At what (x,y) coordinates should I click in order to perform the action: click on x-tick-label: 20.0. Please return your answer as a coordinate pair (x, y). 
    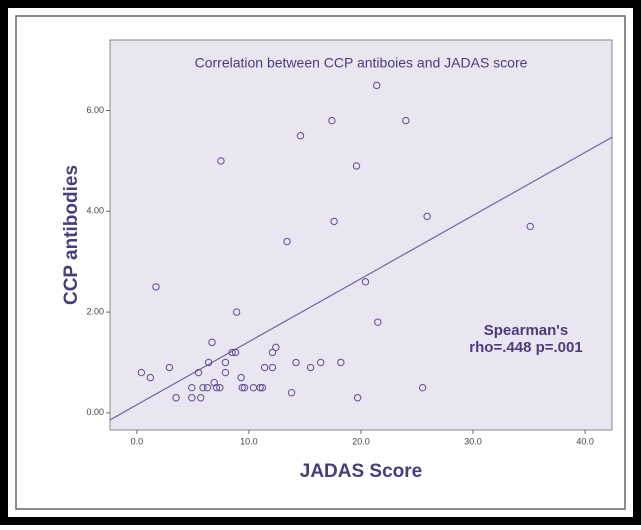
    Looking at the image, I should click on (361, 441).